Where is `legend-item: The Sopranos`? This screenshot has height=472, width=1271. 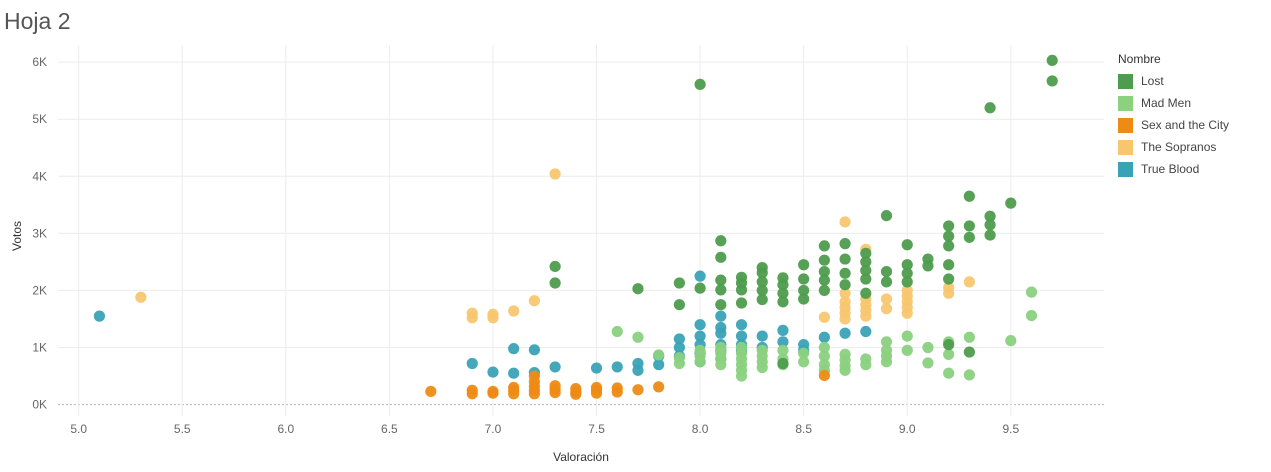
legend-item: The Sopranos is located at coordinates (1173, 147).